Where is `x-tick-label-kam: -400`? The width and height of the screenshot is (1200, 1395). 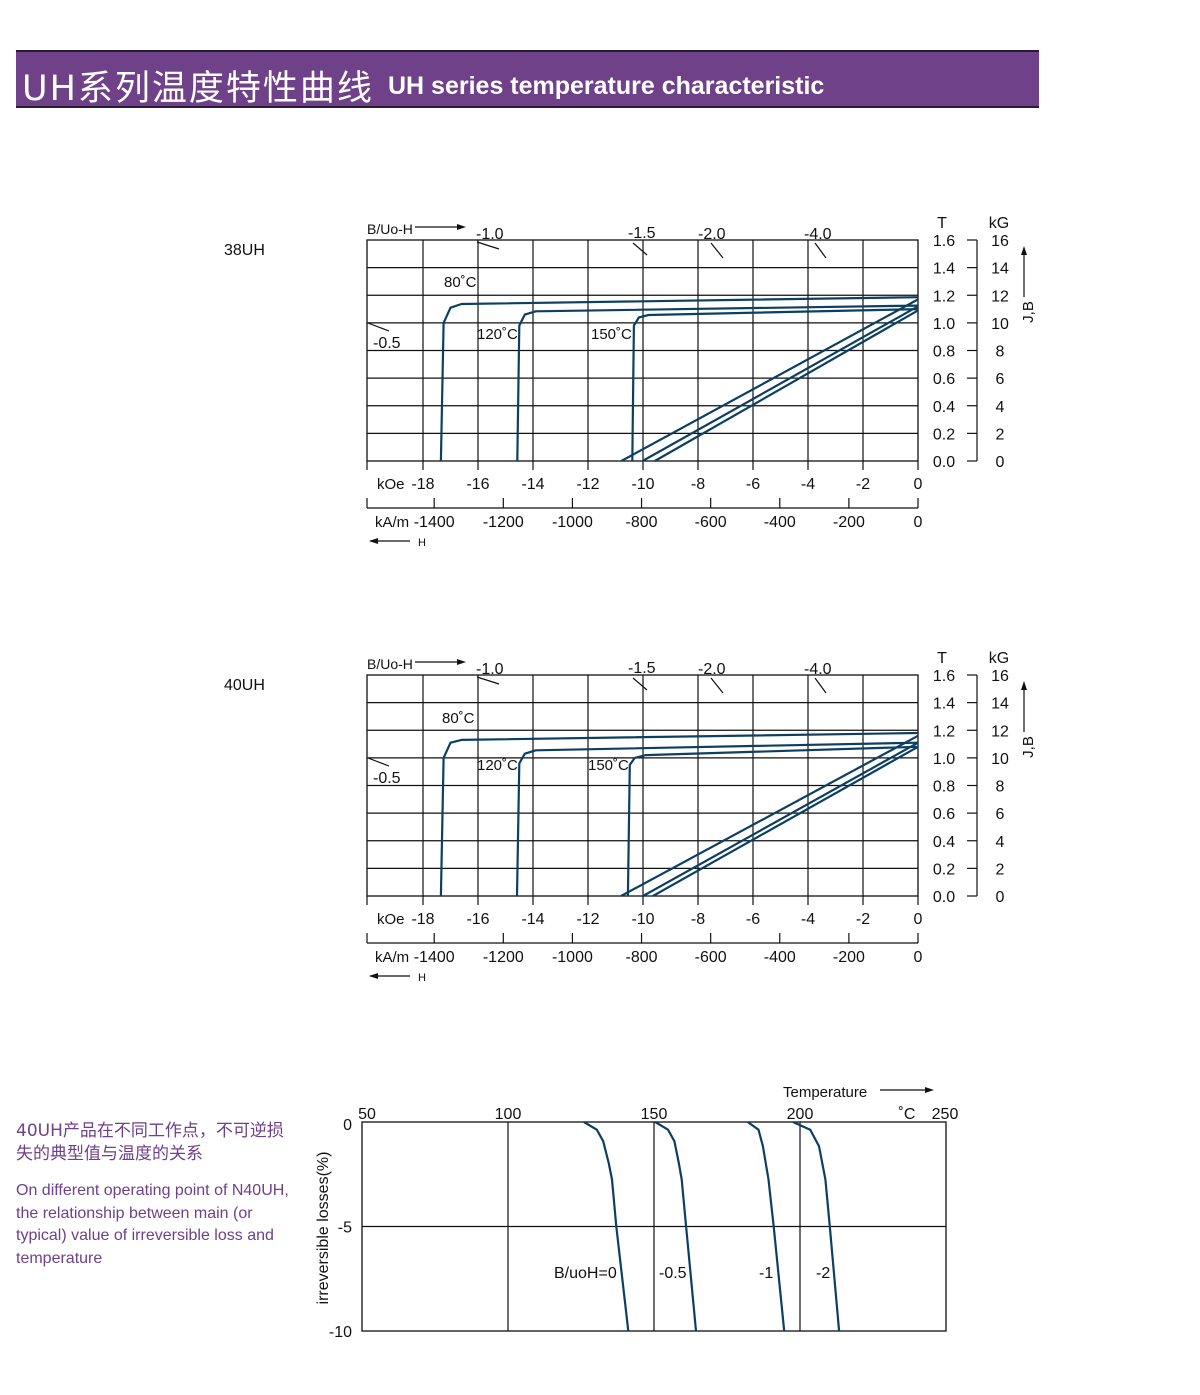 x-tick-label-kam: -400 is located at coordinates (780, 522).